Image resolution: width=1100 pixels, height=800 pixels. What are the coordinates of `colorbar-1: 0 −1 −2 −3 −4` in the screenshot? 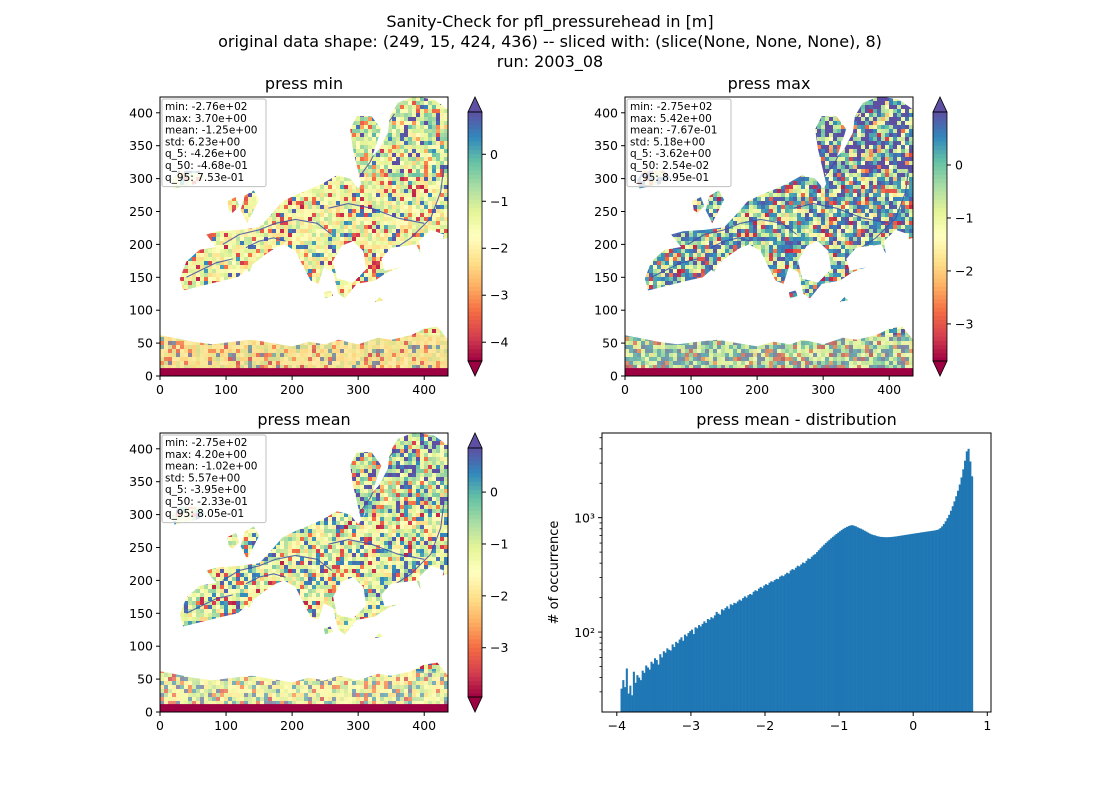 It's located at (487, 236).